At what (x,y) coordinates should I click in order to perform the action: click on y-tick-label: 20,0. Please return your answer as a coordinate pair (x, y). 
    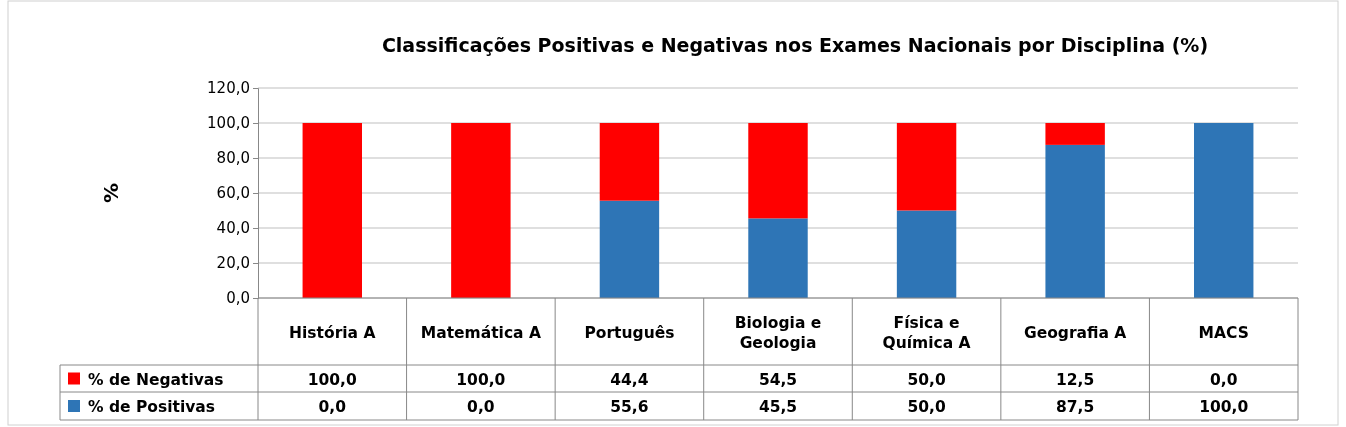
    Looking at the image, I should click on (233, 263).